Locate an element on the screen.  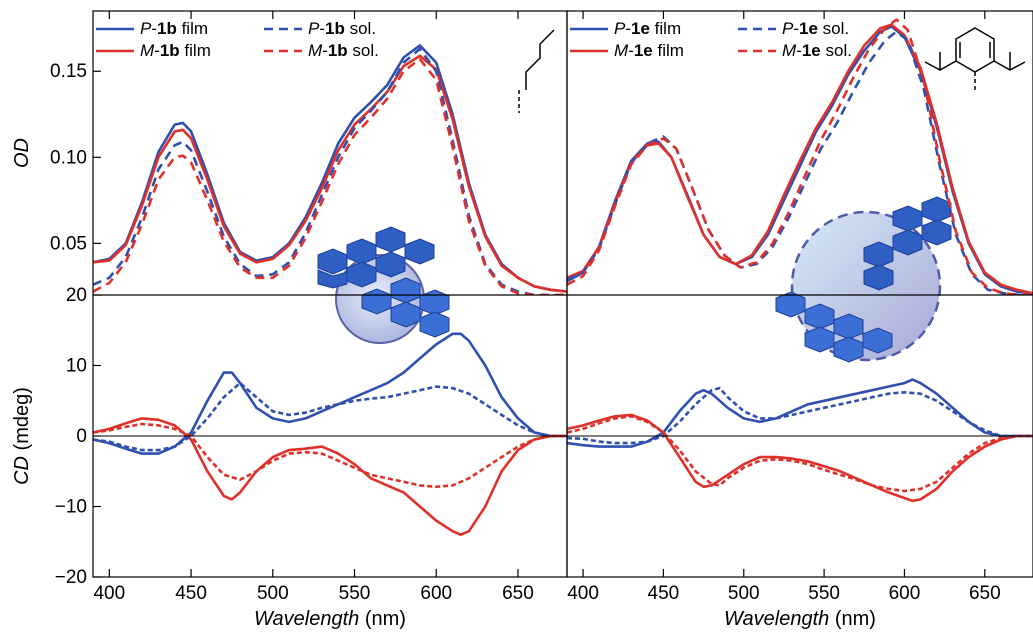
right-cd-series-p-1e-sol- is located at coordinates (800, 415).